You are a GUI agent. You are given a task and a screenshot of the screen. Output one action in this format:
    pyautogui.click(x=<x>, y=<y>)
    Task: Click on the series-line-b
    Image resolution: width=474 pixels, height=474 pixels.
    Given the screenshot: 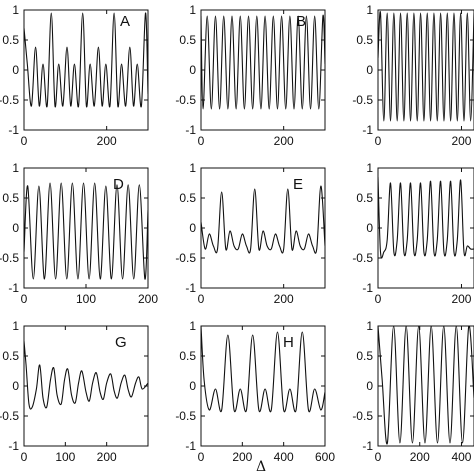 What is the action you would take?
    pyautogui.click(x=263, y=62)
    